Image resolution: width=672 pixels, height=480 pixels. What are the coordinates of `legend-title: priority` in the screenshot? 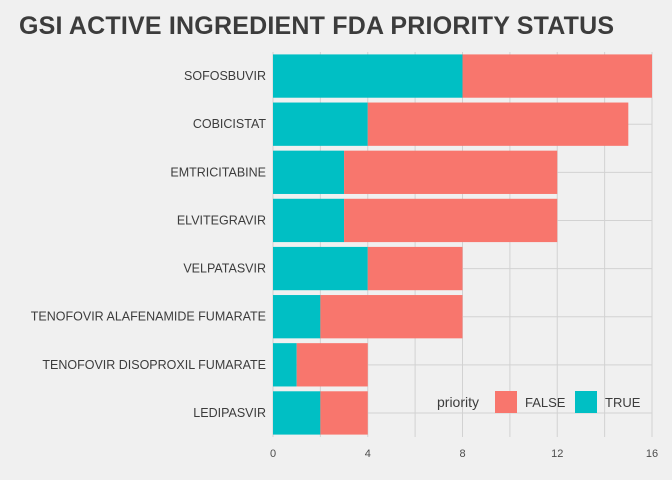 It's located at (458, 402).